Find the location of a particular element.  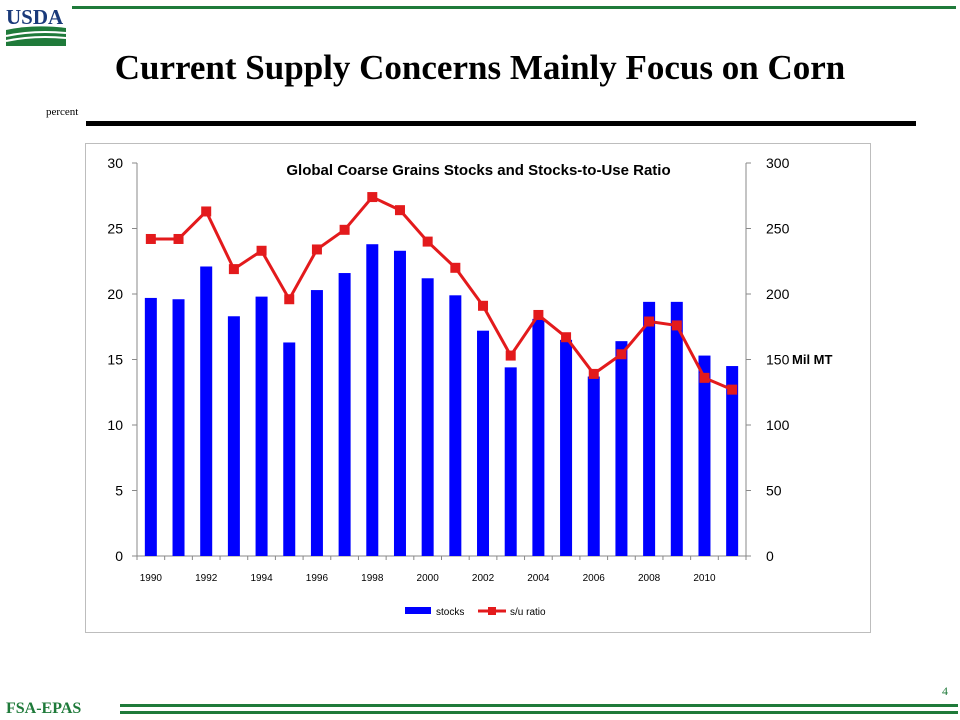

title-divider is located at coordinates (501, 123).